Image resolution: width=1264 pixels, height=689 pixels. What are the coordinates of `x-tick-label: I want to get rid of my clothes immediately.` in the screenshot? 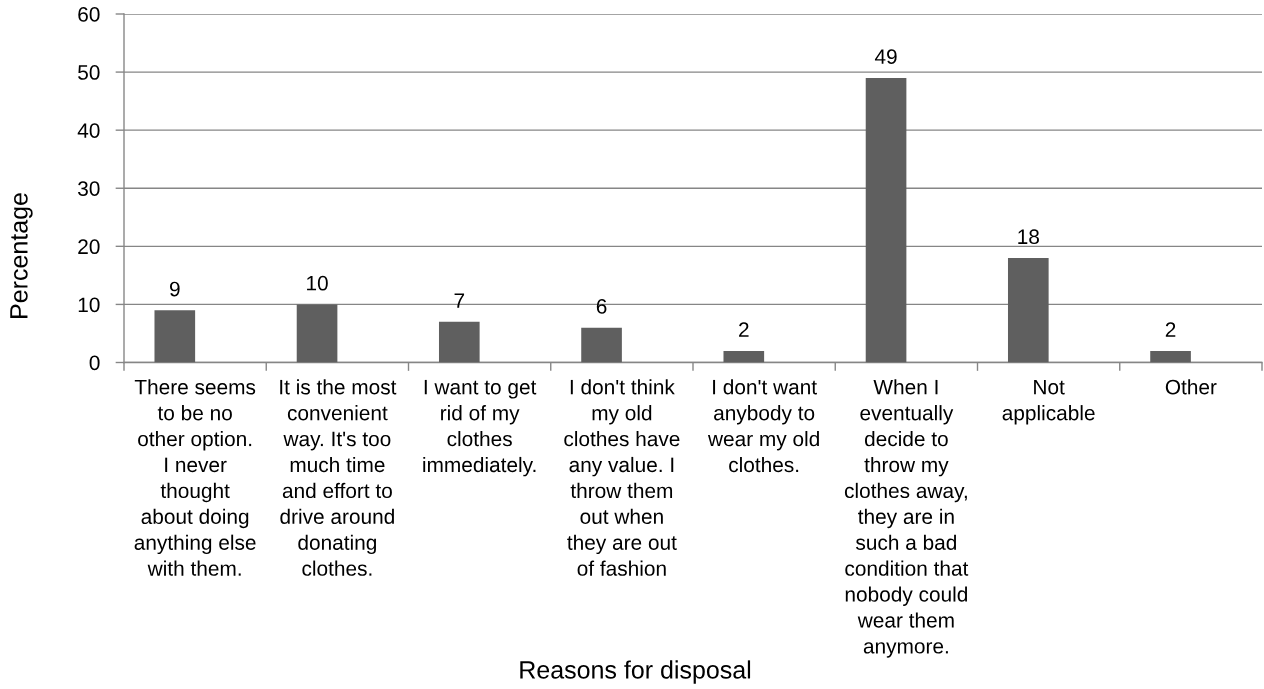 It's located at (480, 428).